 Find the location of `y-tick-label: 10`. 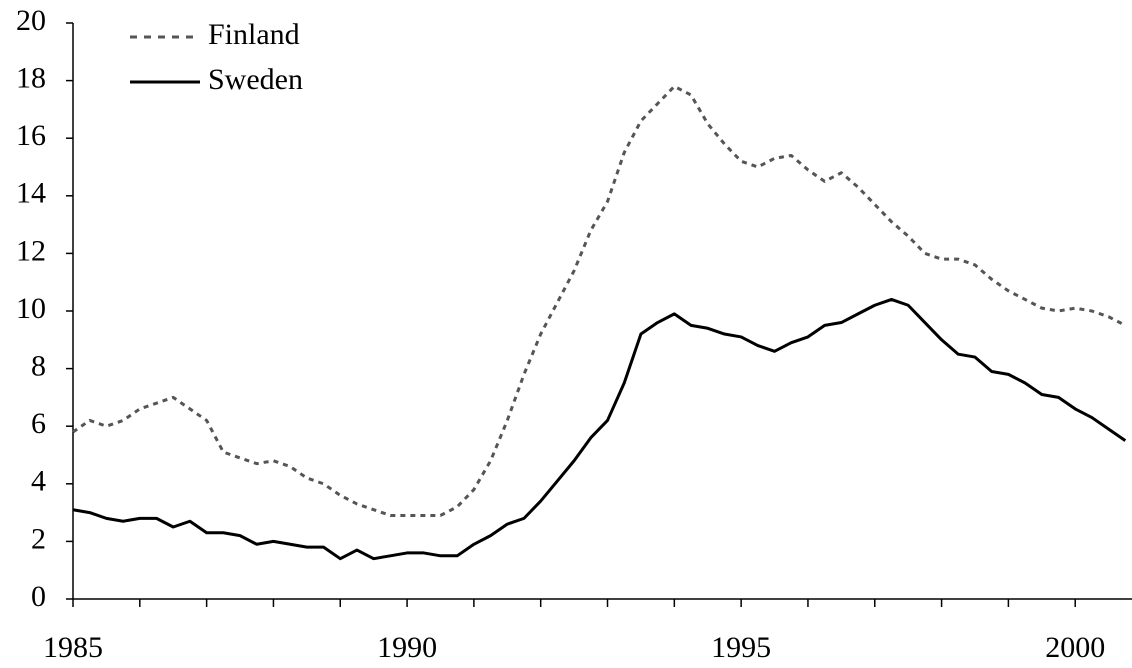

y-tick-label: 10 is located at coordinates (31, 308).